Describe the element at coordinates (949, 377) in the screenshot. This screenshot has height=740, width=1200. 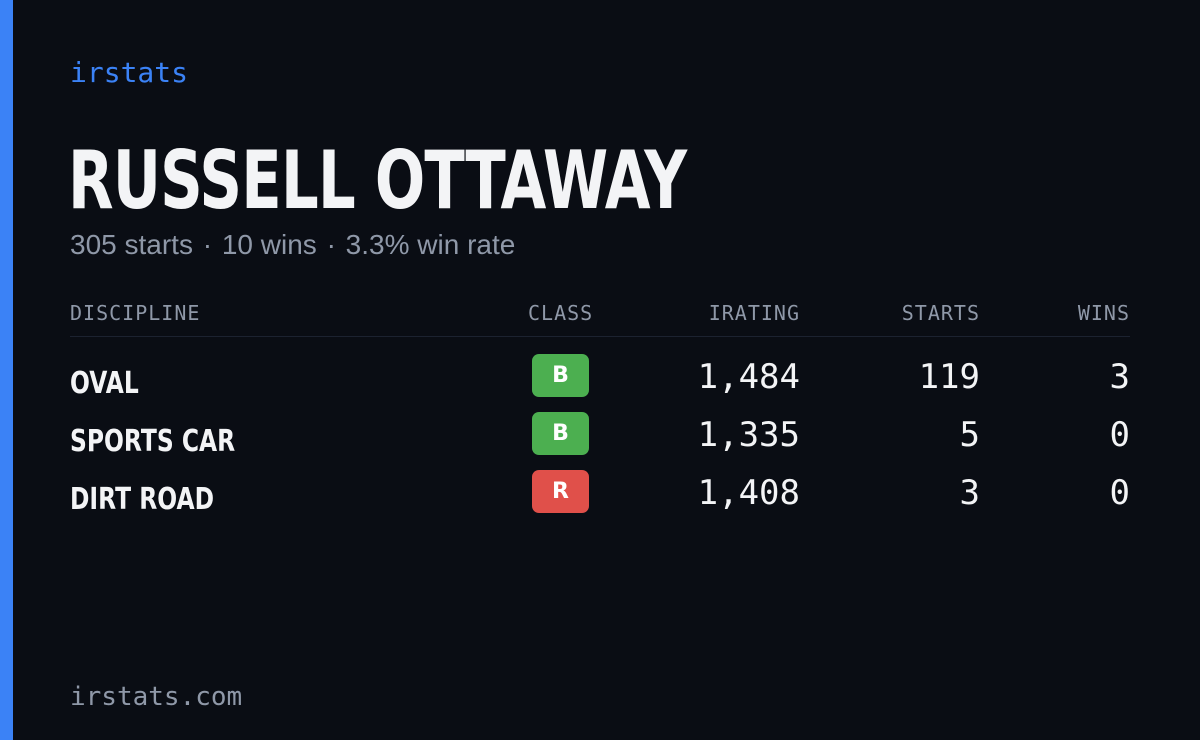
I see `row-starts: 119` at that location.